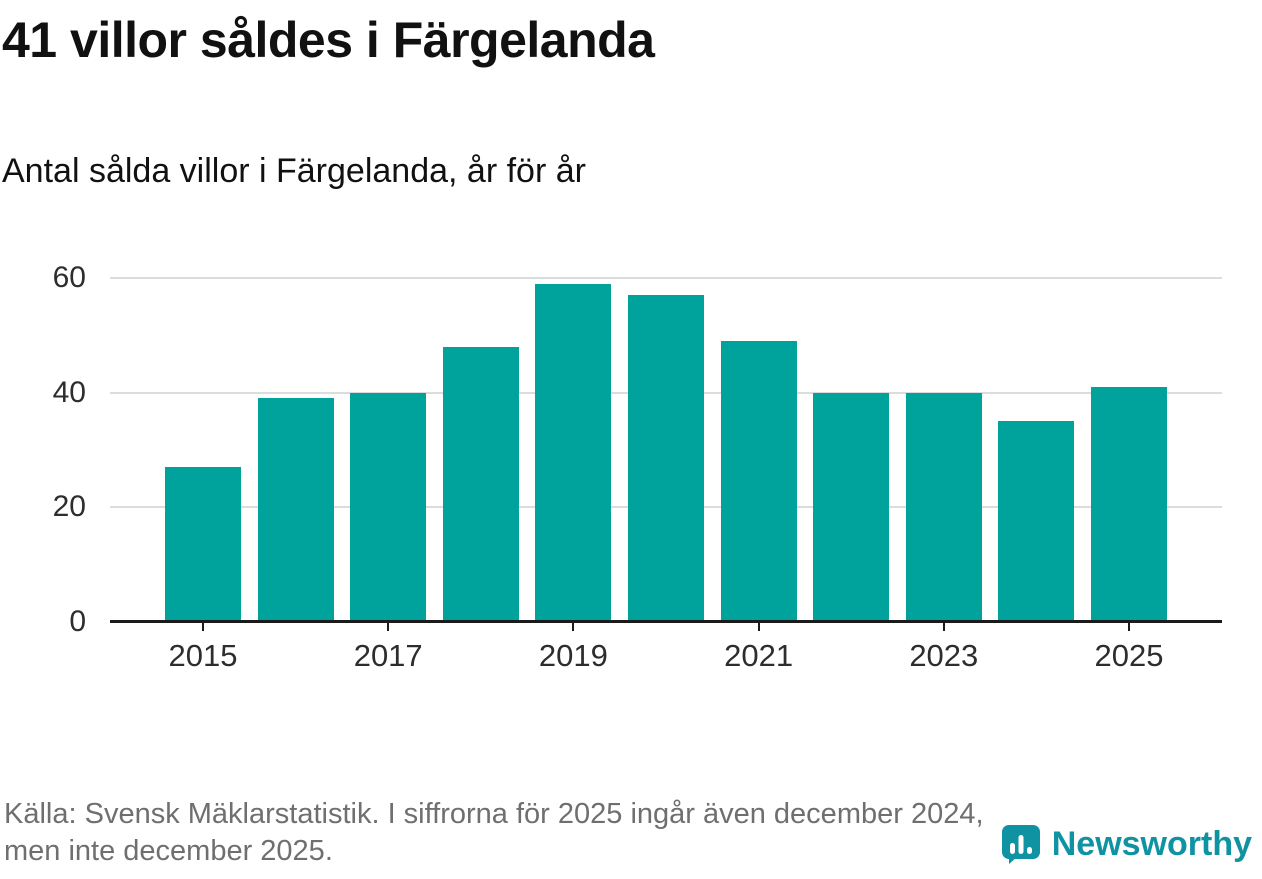 This screenshot has width=1262, height=879. I want to click on newsworthy-icon, so click(1020, 844).